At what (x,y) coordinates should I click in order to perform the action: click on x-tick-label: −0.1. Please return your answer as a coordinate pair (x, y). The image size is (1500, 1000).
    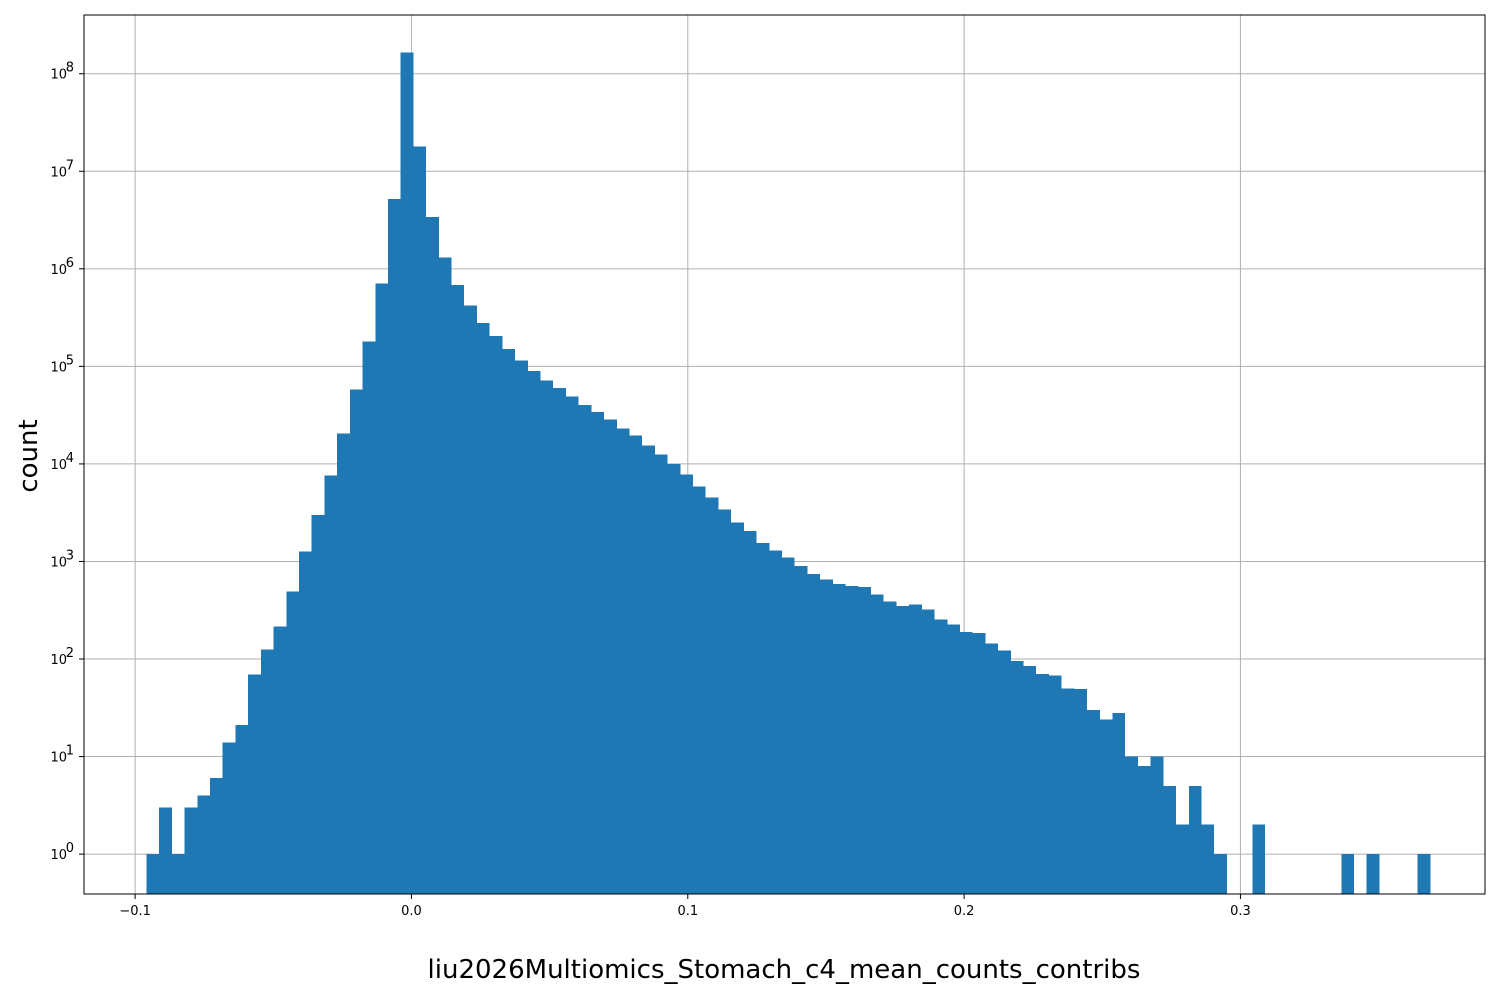
    Looking at the image, I should click on (135, 911).